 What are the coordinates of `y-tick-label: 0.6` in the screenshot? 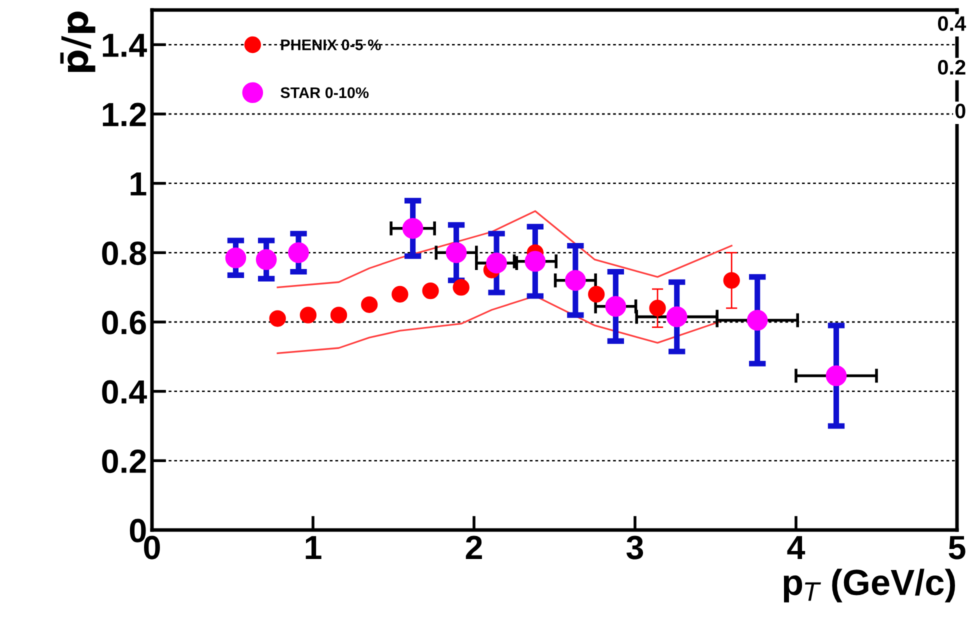 It's located at (124, 322).